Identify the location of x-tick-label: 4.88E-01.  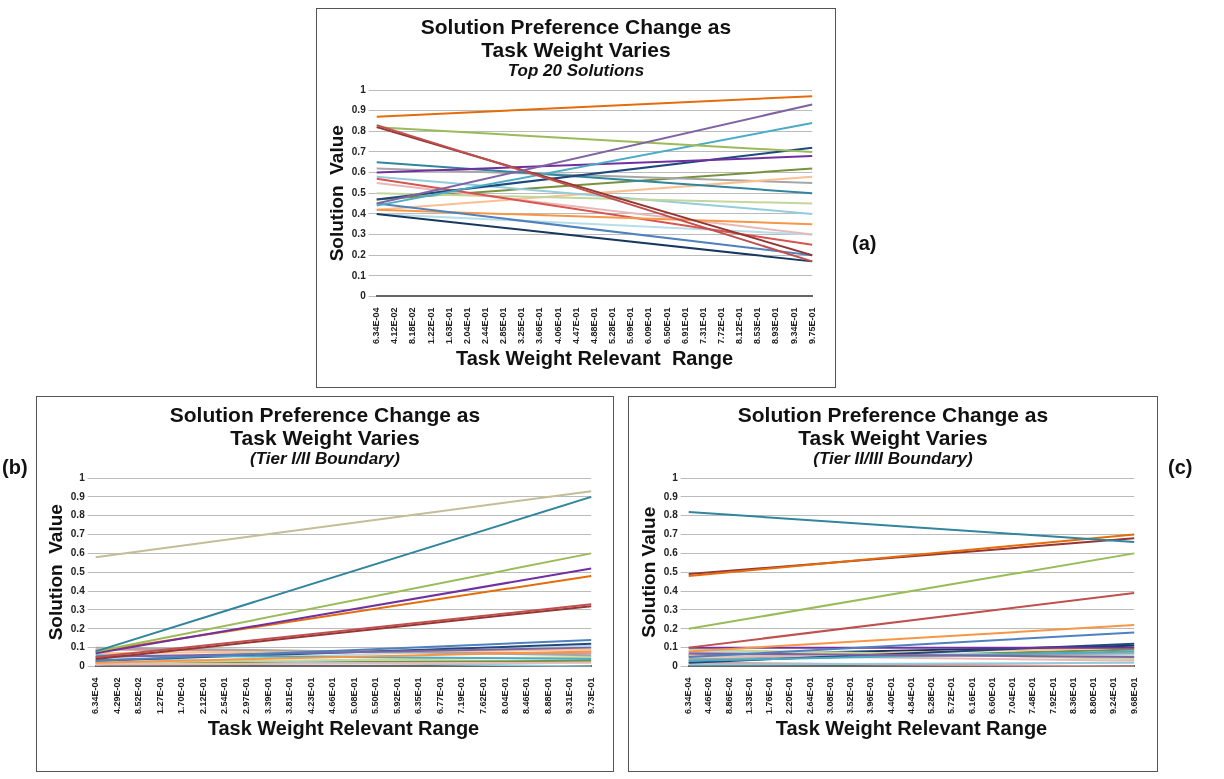
(593, 325).